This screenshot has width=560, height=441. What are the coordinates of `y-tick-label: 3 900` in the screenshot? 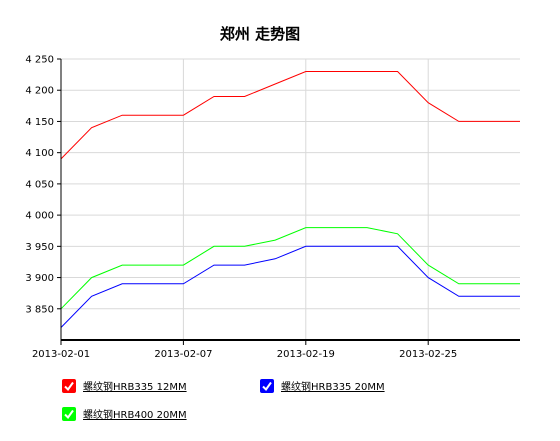 It's located at (39, 278).